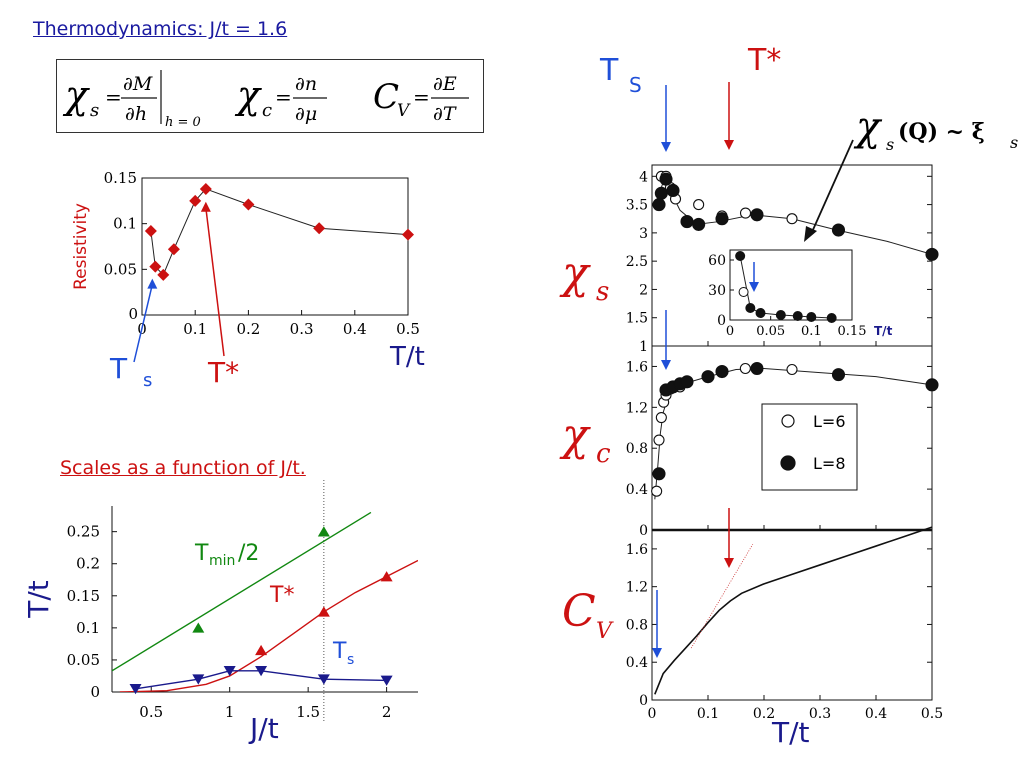 This screenshot has width=1024, height=768. What do you see at coordinates (83, 596) in the screenshot?
I see `scales-ytick-label-3: 0.15` at bounding box center [83, 596].